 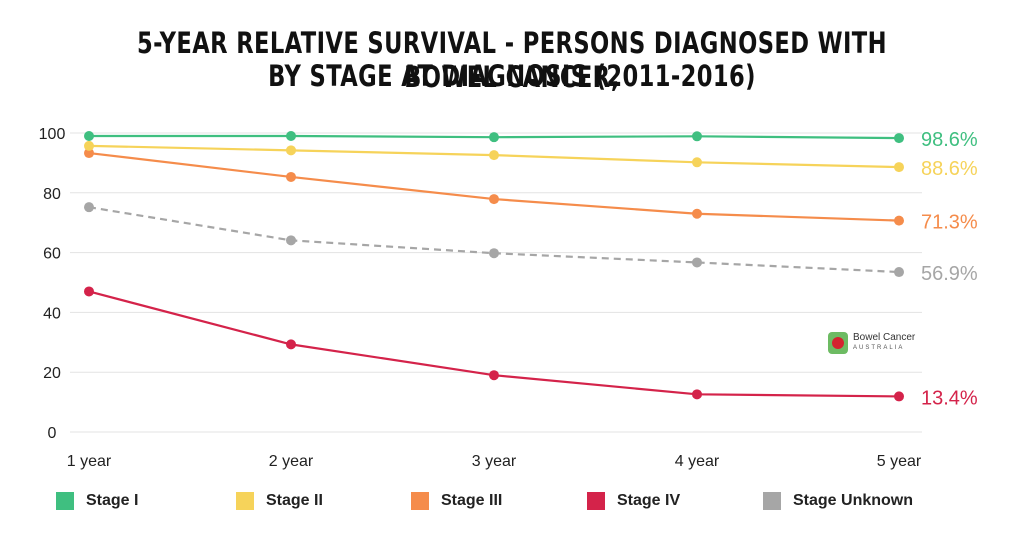 I want to click on legend-item: Stage II, so click(x=279, y=501).